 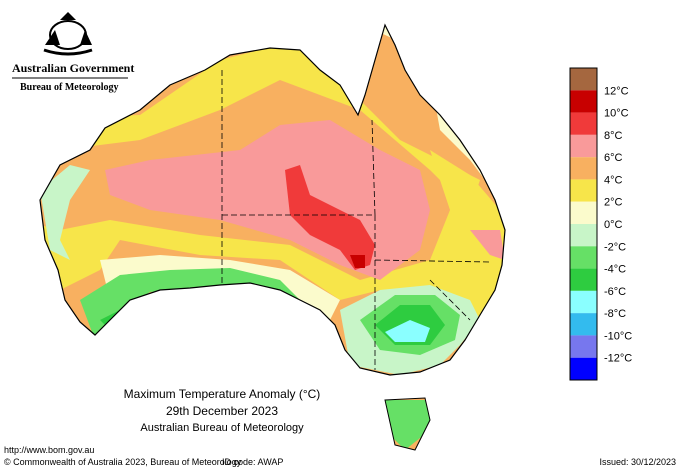 I want to click on legend-label: -8°C, so click(x=615, y=314).